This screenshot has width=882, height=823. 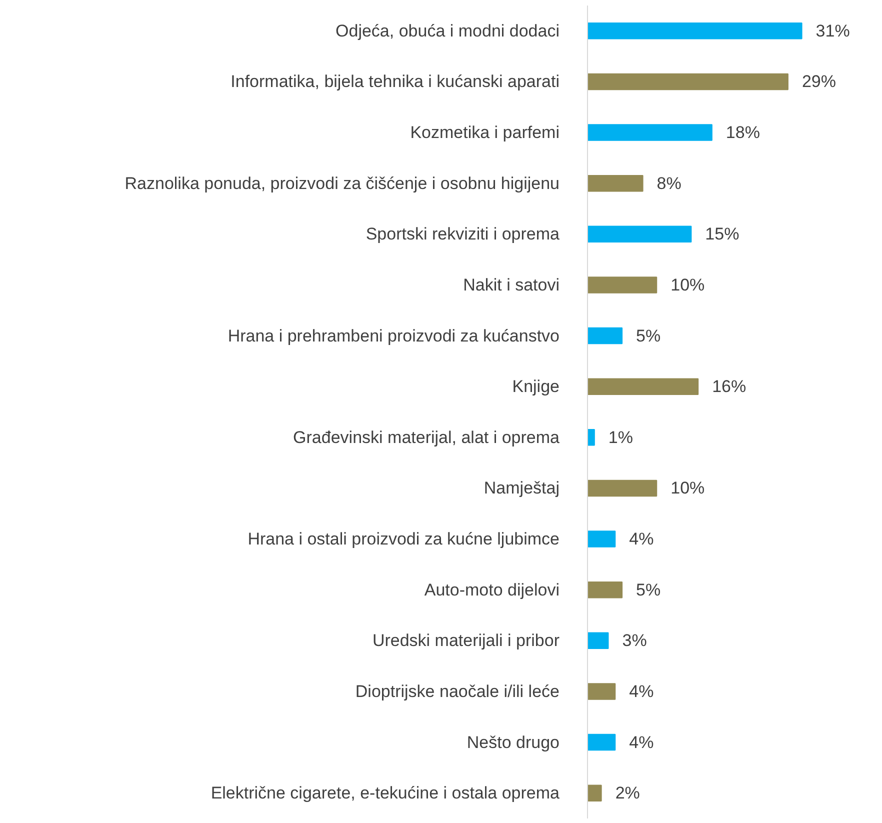 I want to click on y-tick-label: Nešto drugo, so click(x=513, y=742).